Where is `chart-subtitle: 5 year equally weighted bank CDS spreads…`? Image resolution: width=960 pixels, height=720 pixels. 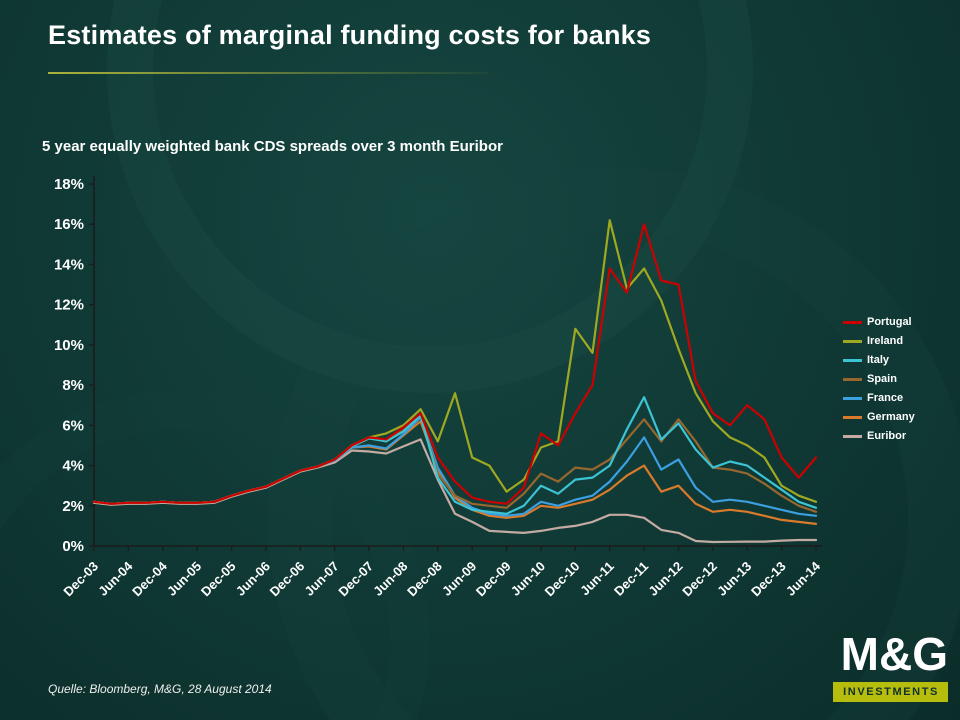 chart-subtitle: 5 year equally weighted bank CDS spreads… is located at coordinates (272, 146).